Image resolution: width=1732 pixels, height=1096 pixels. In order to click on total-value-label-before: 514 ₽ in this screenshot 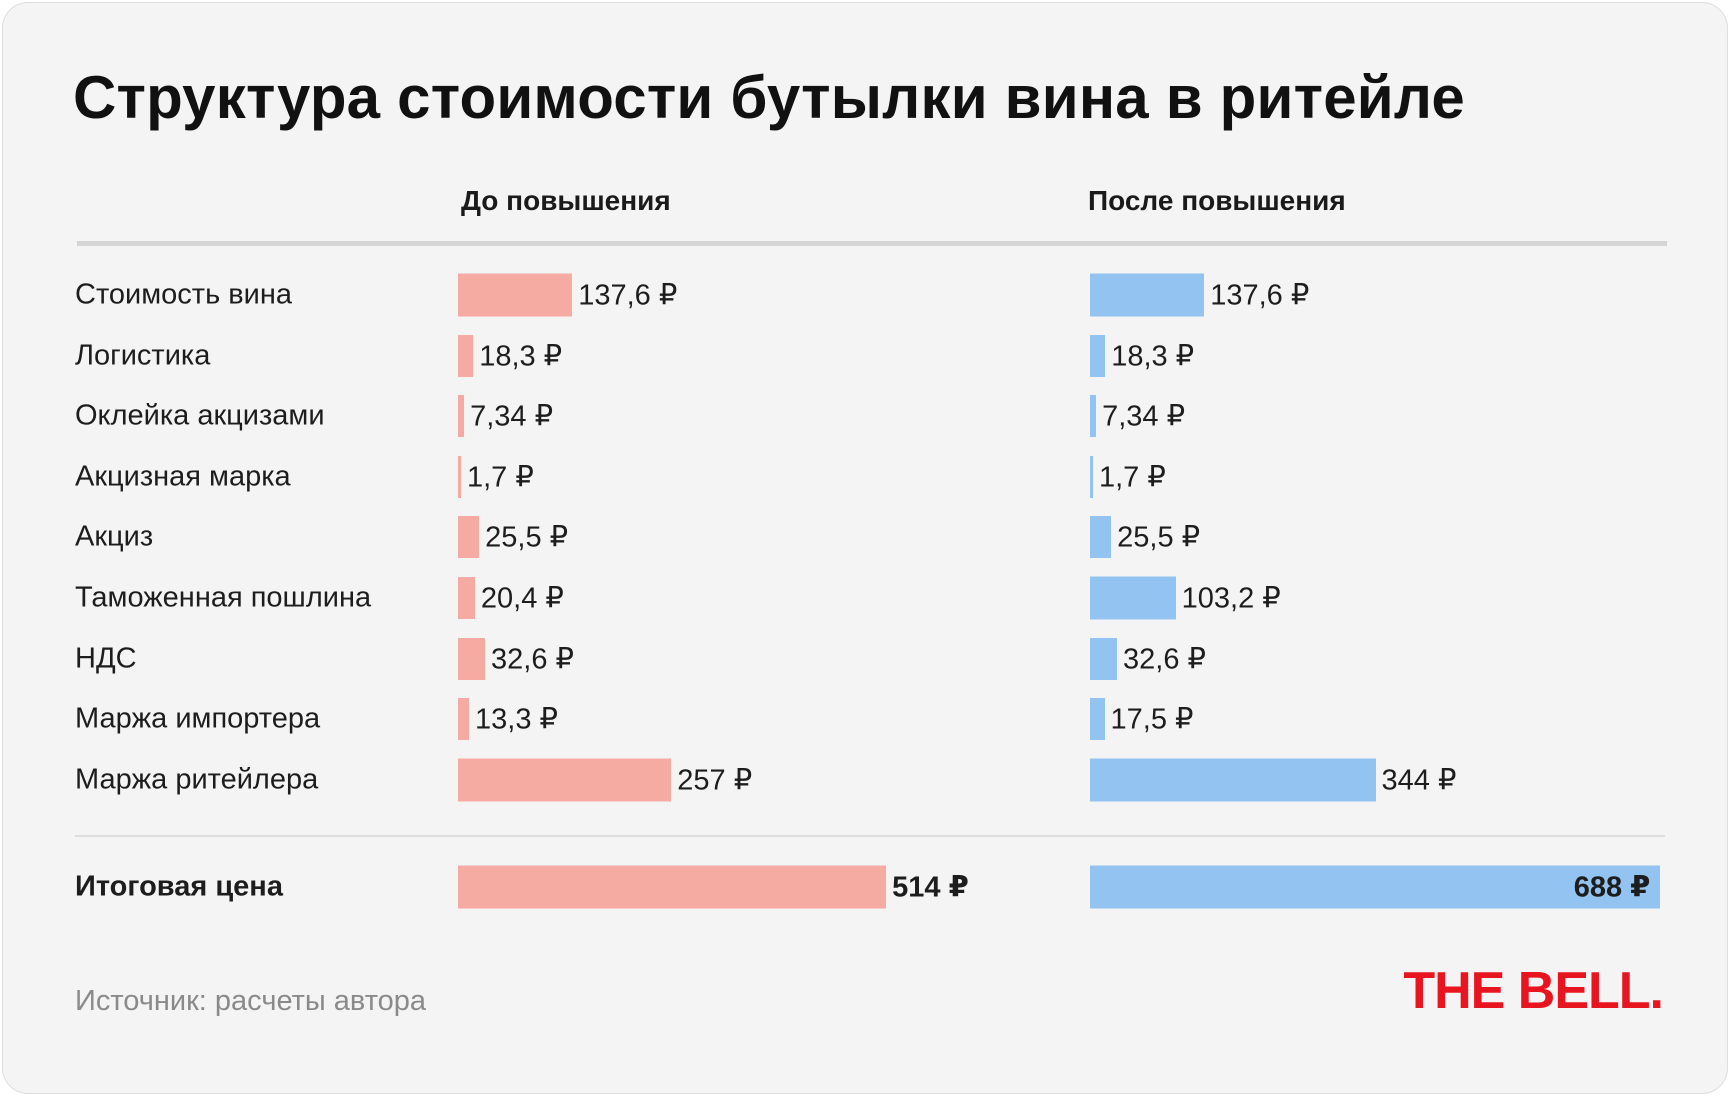, I will do `click(930, 887)`.